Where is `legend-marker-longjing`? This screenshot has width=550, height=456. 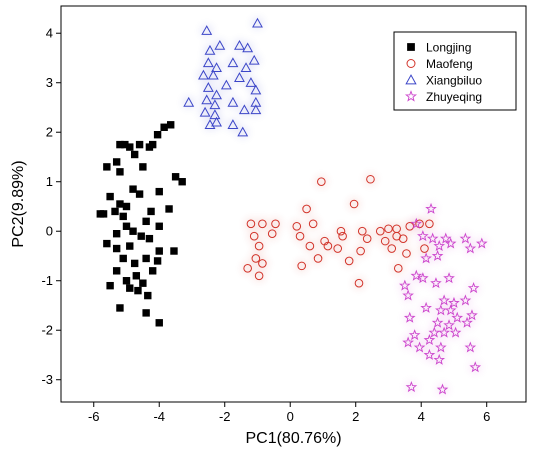 legend-marker-longjing is located at coordinates (411, 47).